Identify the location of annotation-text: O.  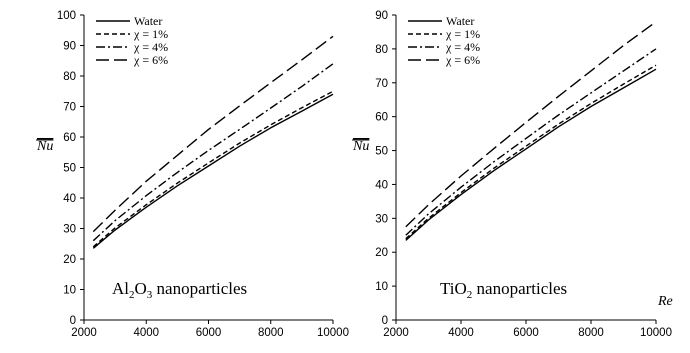
(141, 288).